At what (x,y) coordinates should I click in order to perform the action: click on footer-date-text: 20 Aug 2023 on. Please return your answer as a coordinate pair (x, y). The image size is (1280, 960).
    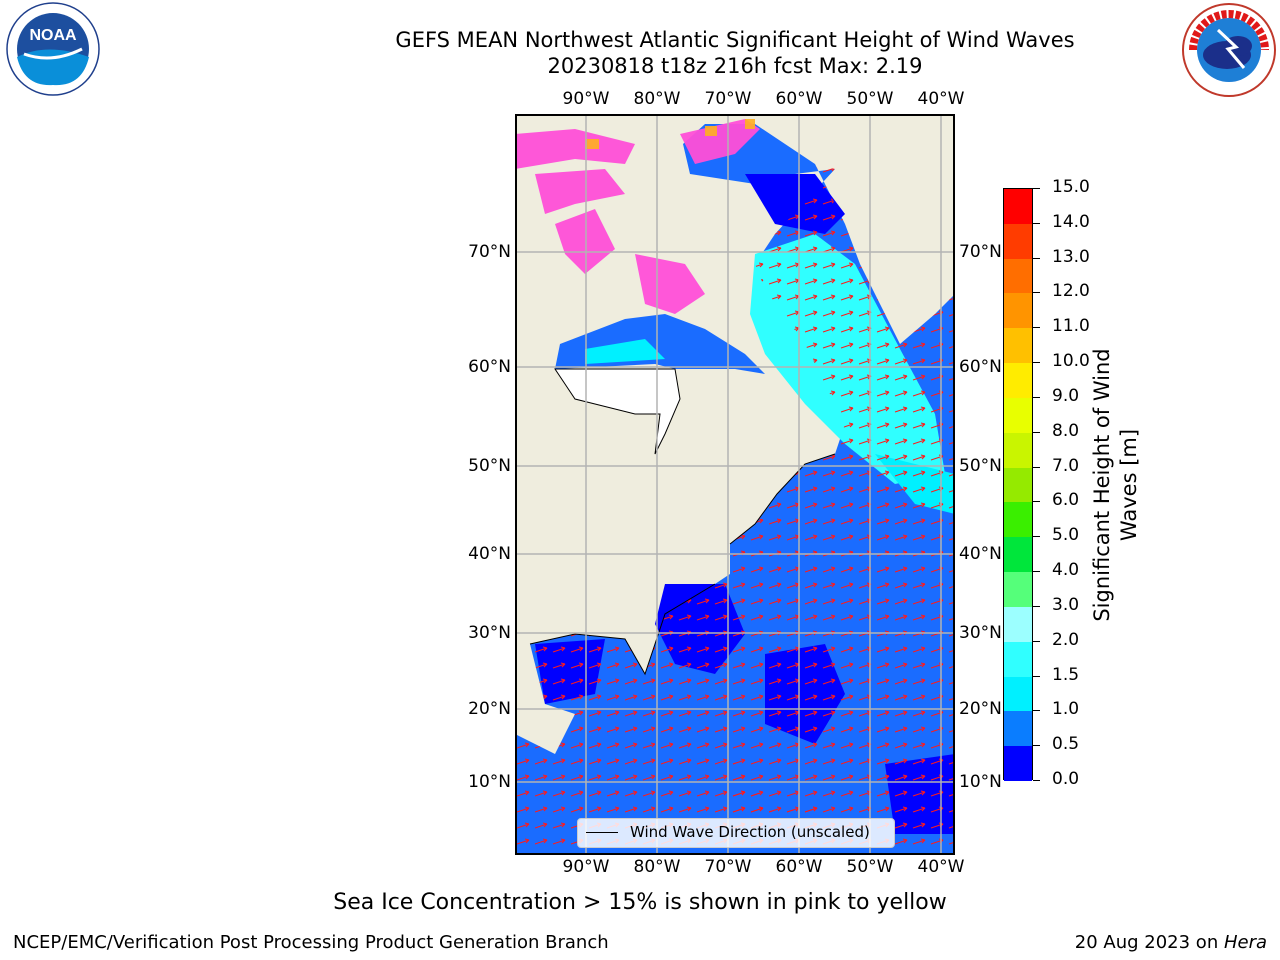
    Looking at the image, I should click on (1149, 942).